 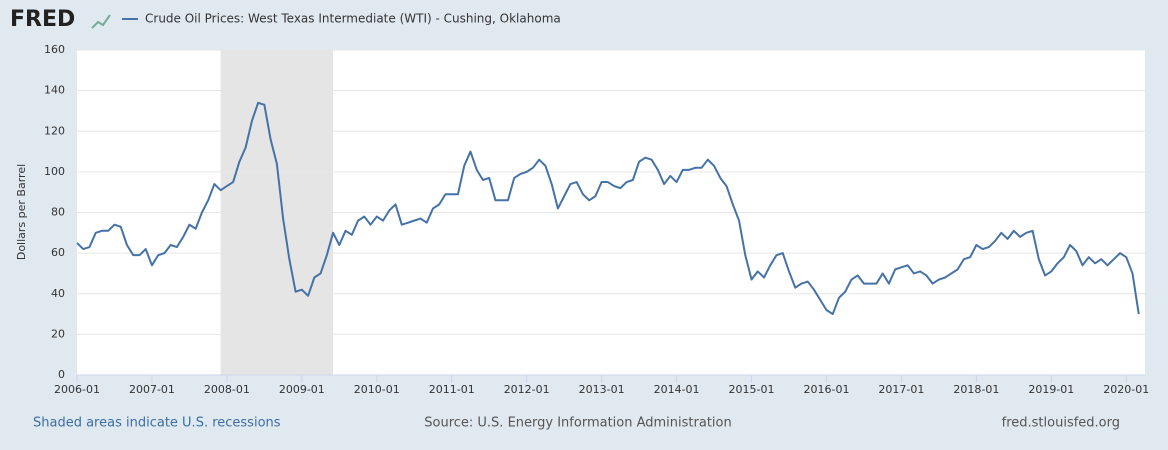 What do you see at coordinates (152, 389) in the screenshot?
I see `x-tick-label: 2007-01` at bounding box center [152, 389].